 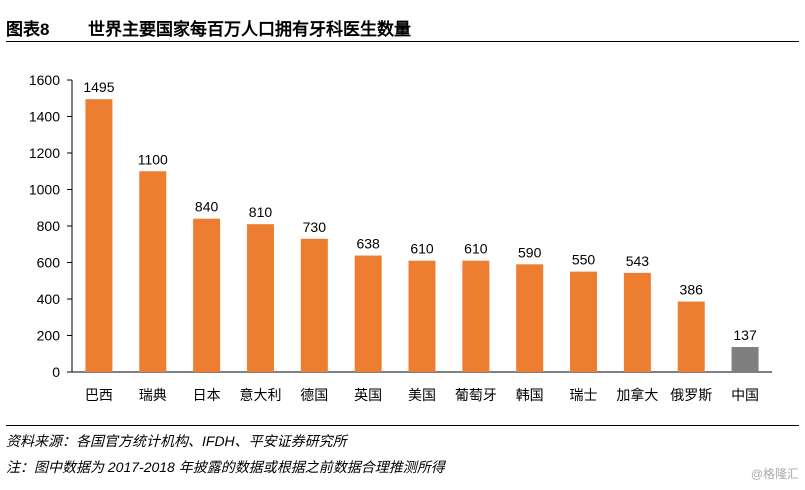 What do you see at coordinates (584, 260) in the screenshot?
I see `data-label: 550` at bounding box center [584, 260].